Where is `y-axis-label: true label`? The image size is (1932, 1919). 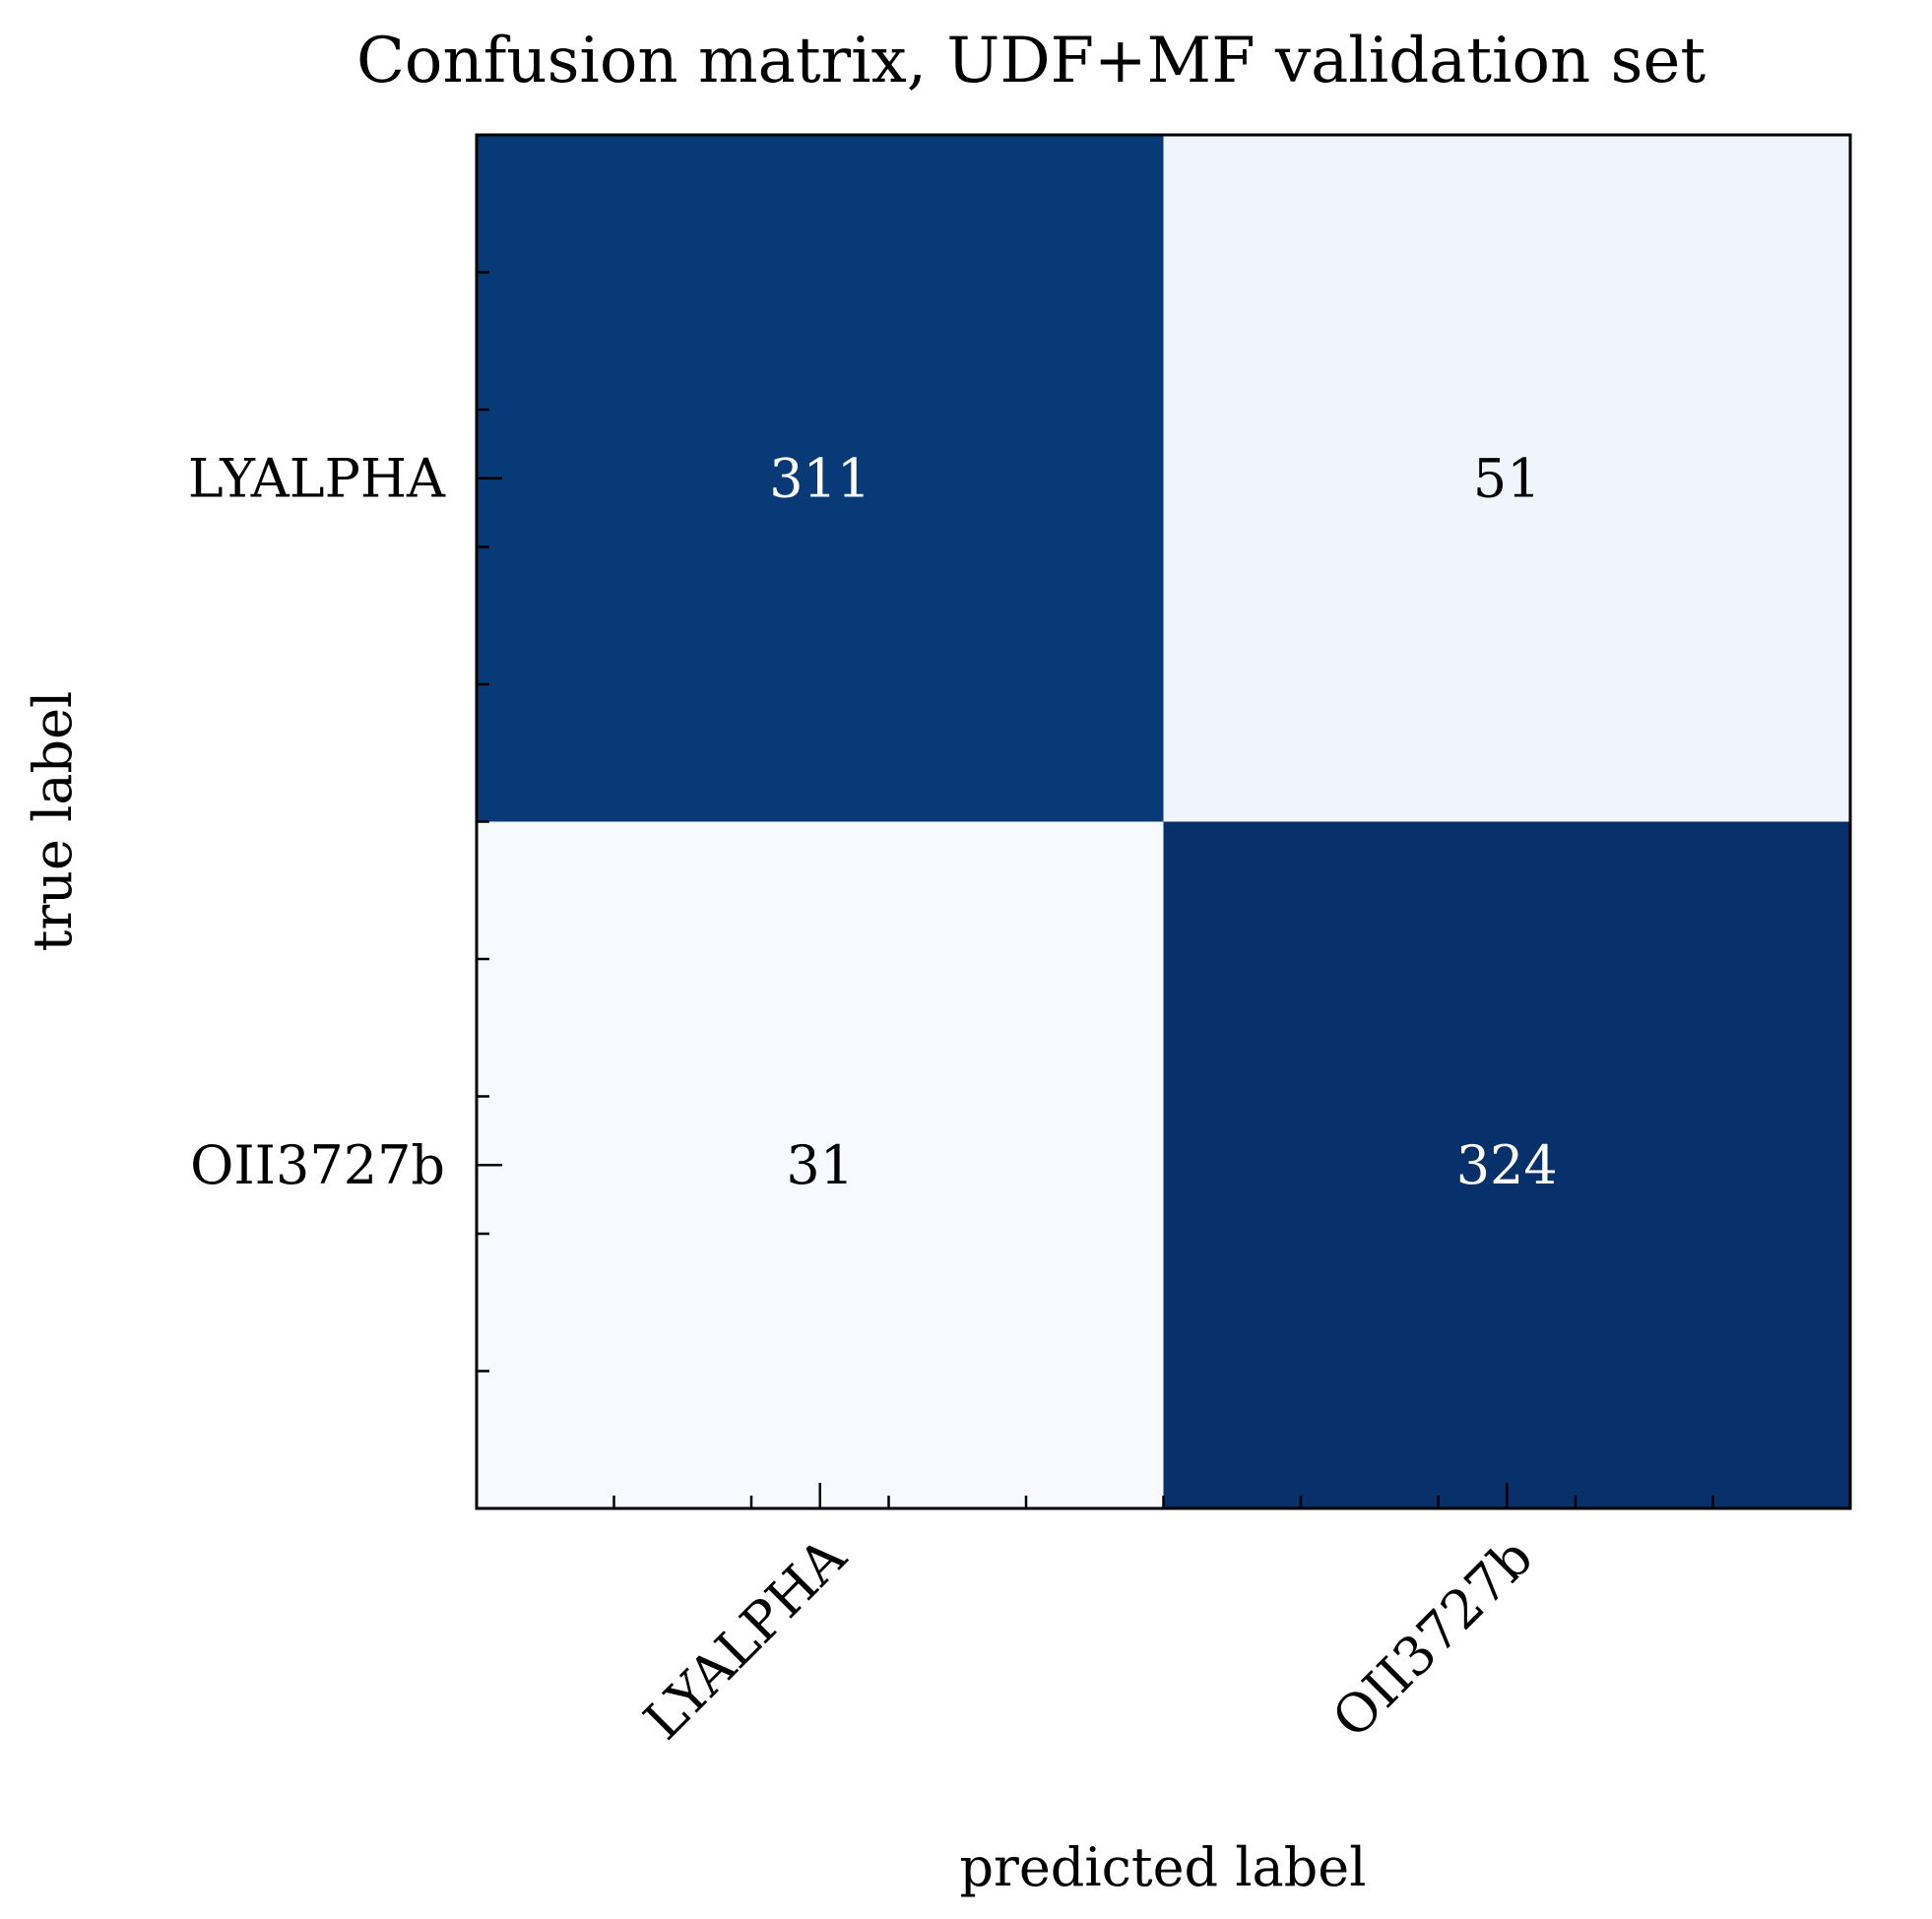
y-axis-label: true label is located at coordinates (53, 821).